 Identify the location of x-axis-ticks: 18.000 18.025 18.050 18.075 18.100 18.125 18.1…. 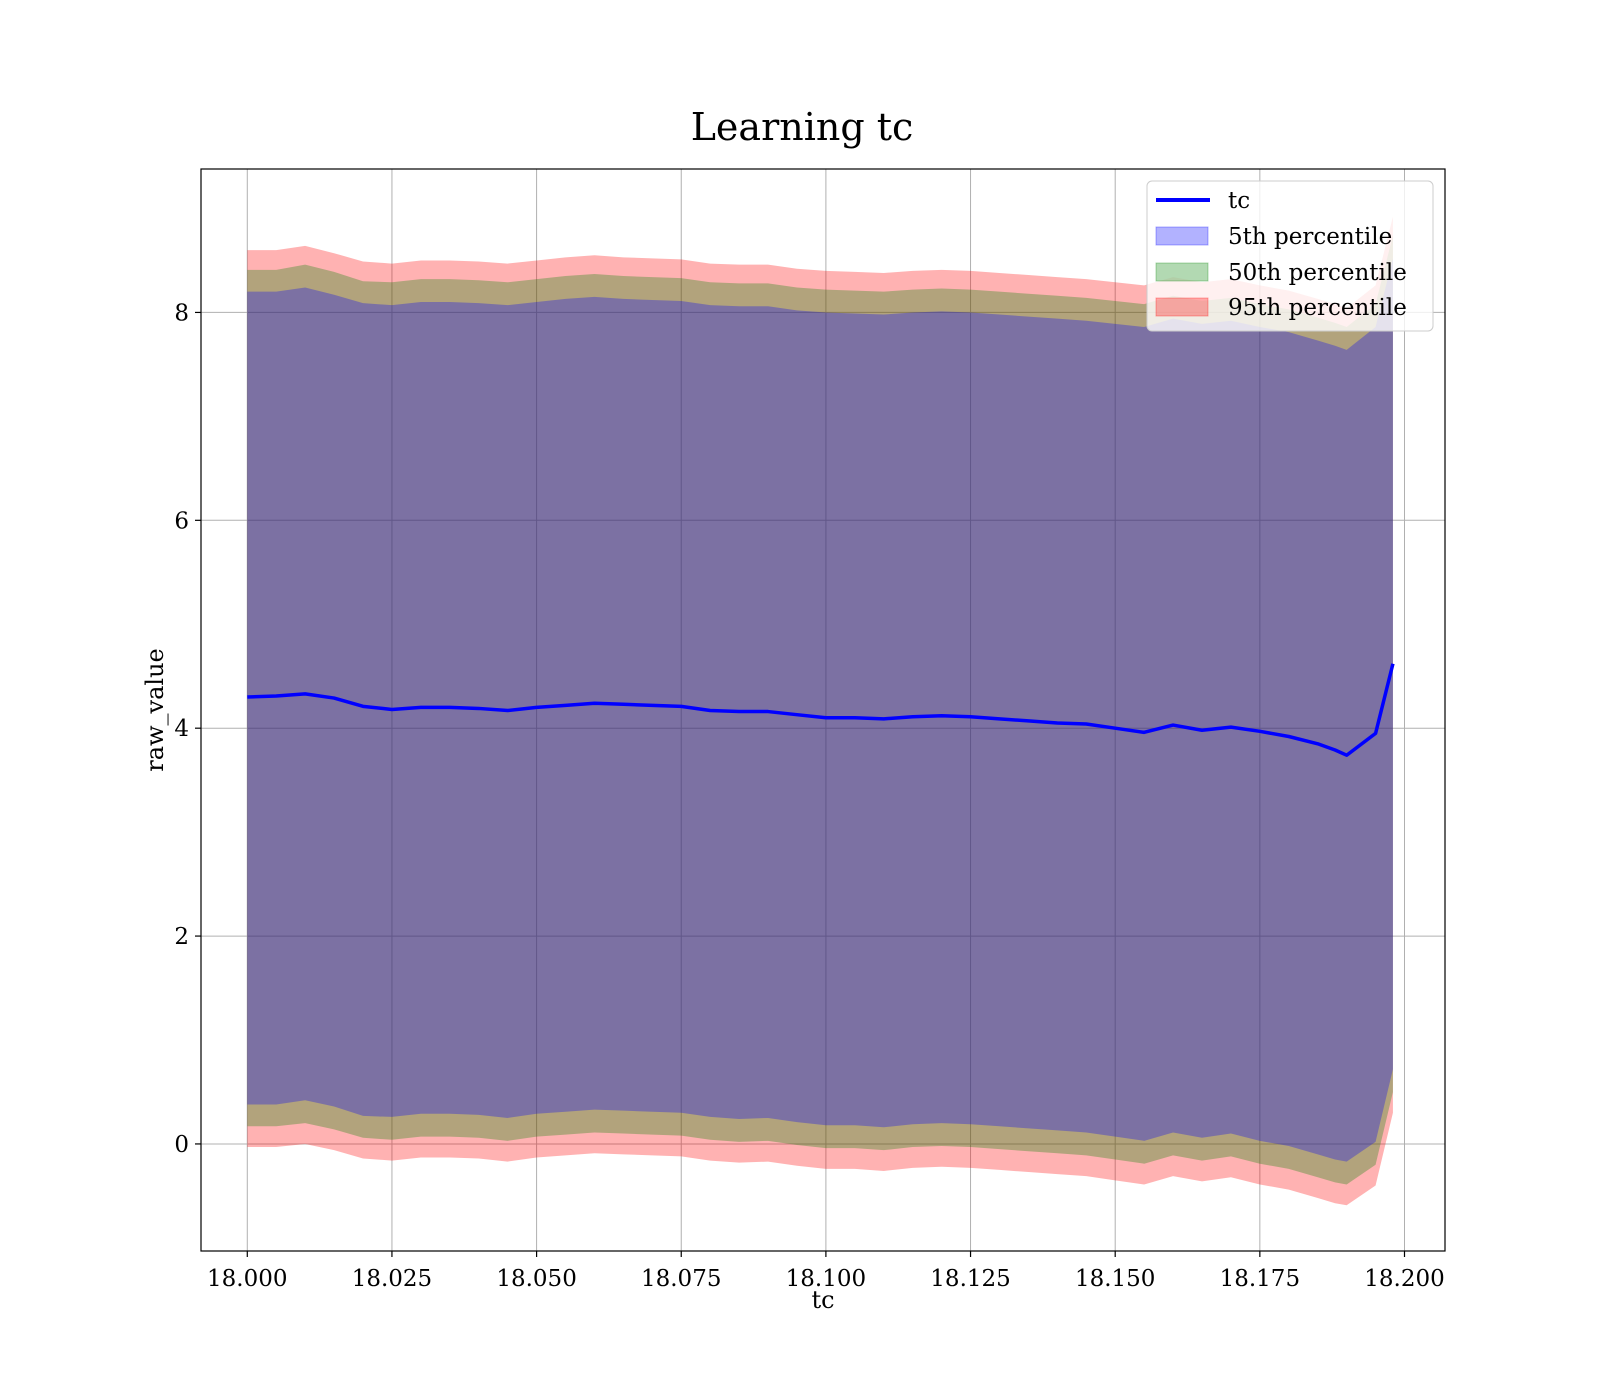
(826, 1271).